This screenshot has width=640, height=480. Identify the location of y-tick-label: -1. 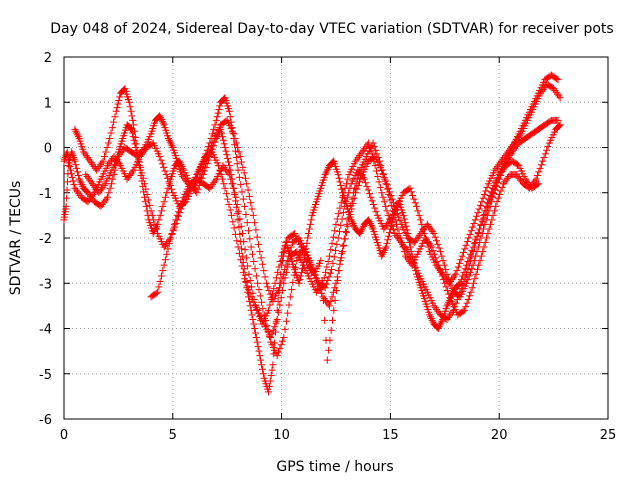
(45, 194).